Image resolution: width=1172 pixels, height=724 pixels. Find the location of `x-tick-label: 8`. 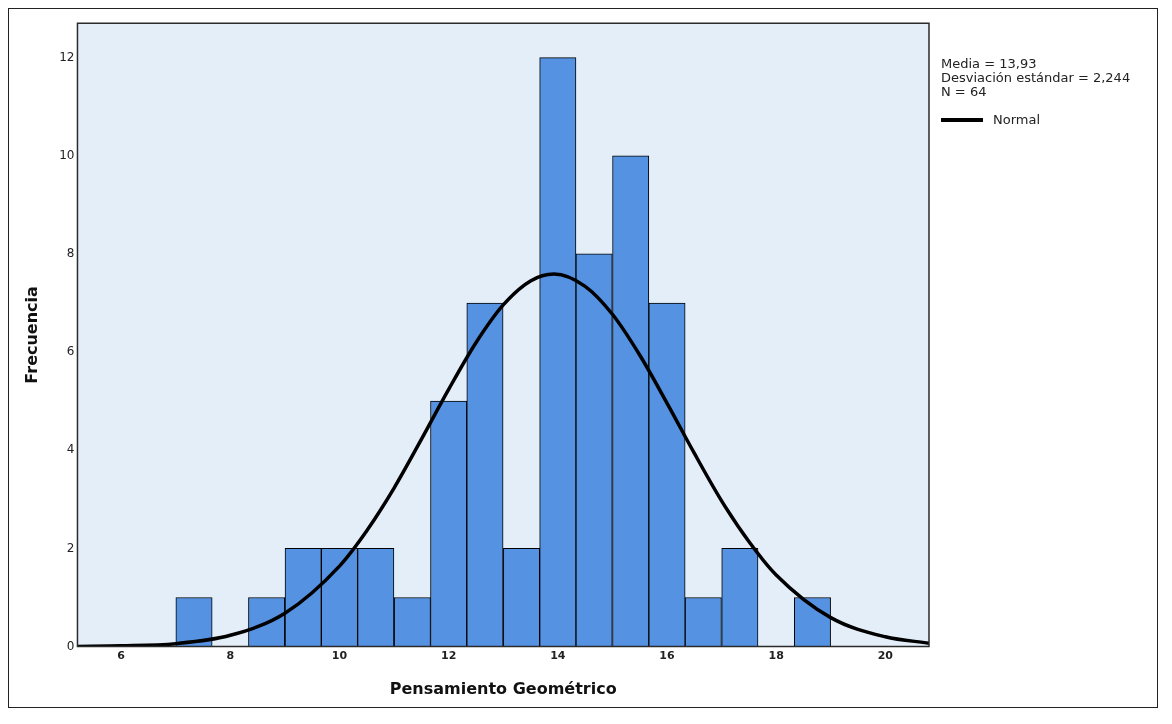

x-tick-label: 8 is located at coordinates (230, 656).